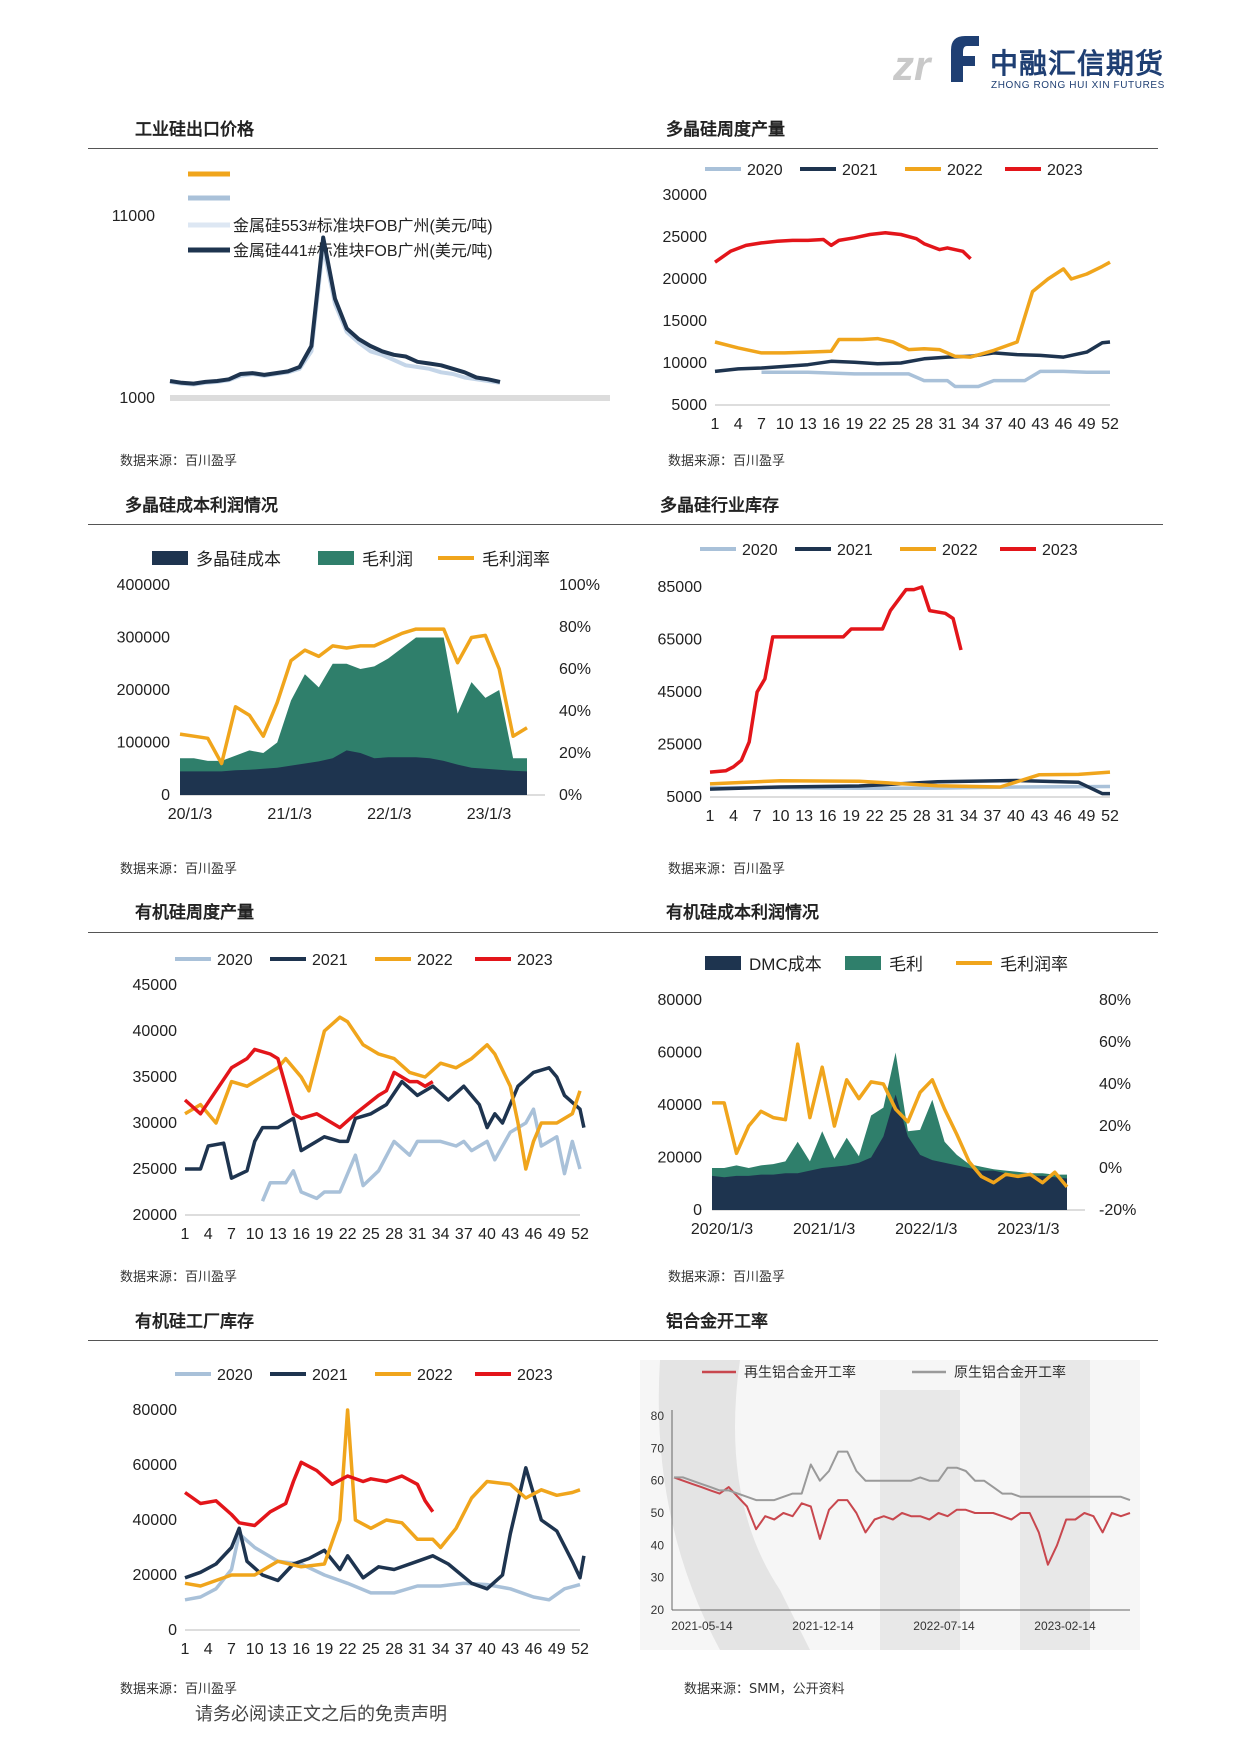 This screenshot has height=1755, width=1241. Describe the element at coordinates (680, 1158) in the screenshot. I see `y-left-tick-label: 20000` at that location.